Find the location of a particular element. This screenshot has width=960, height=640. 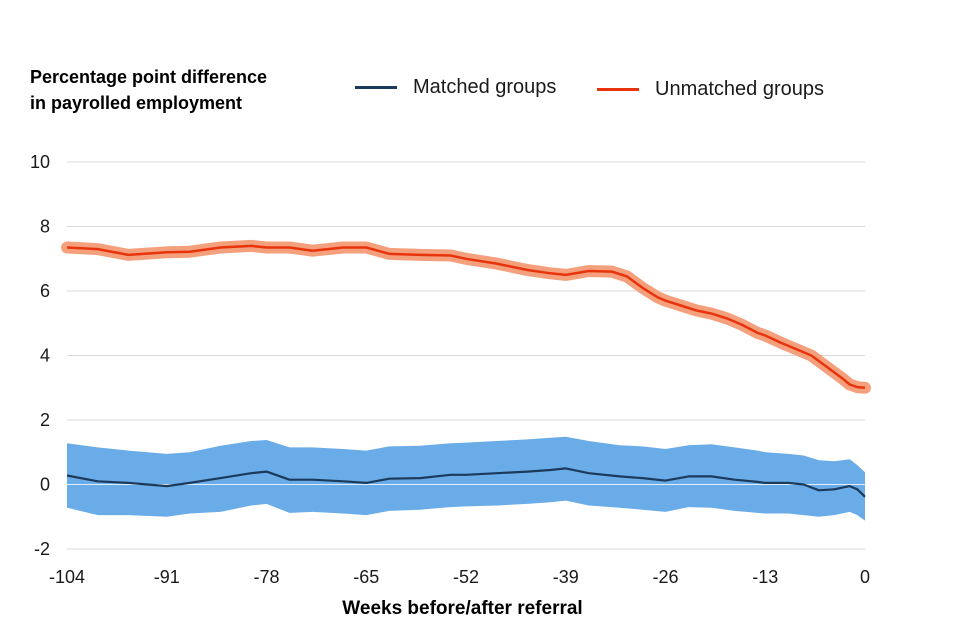

matched-confidence-band is located at coordinates (466, 478).